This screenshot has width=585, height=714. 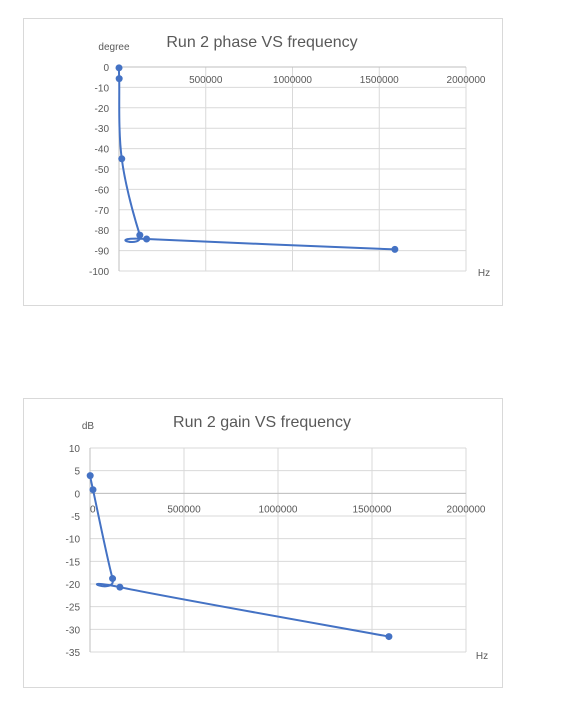 What do you see at coordinates (73, 562) in the screenshot?
I see `y-tick-label: -15` at bounding box center [73, 562].